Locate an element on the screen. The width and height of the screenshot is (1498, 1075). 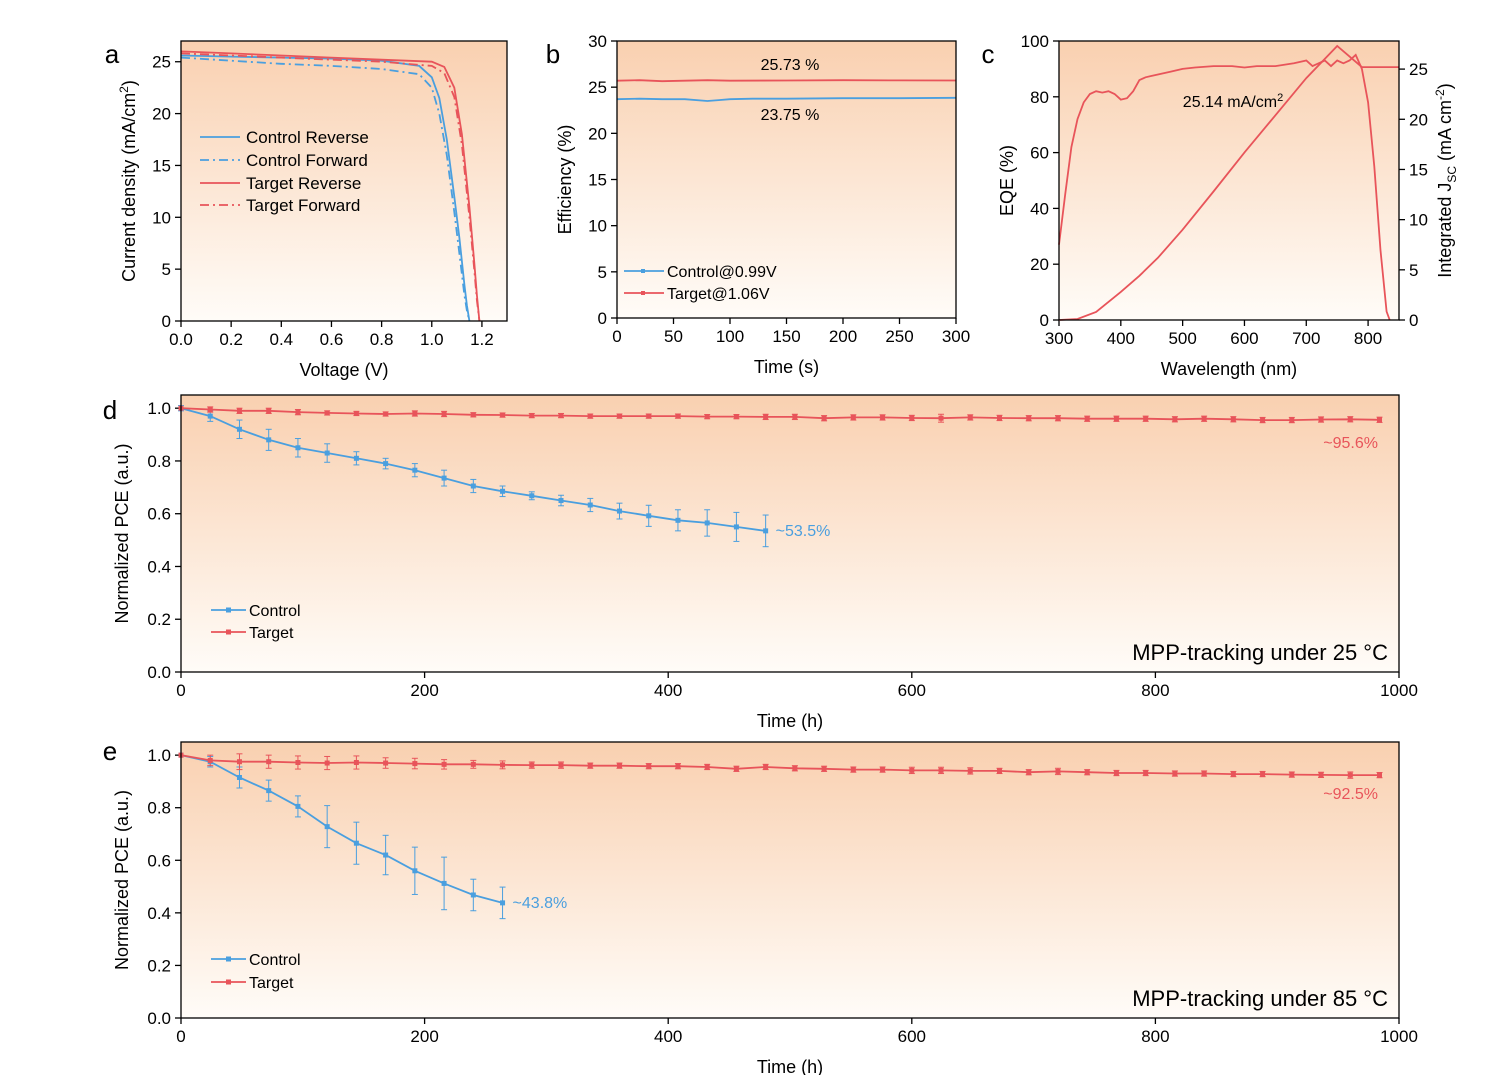
y2-tick-label: 25 is located at coordinates (1418, 69).